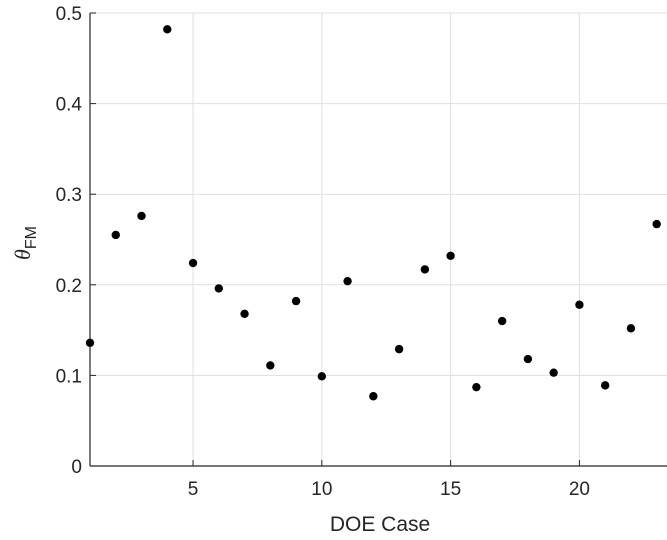 The width and height of the screenshot is (667, 540). What do you see at coordinates (69, 105) in the screenshot?
I see `y-tick-label: 0.4` at bounding box center [69, 105].